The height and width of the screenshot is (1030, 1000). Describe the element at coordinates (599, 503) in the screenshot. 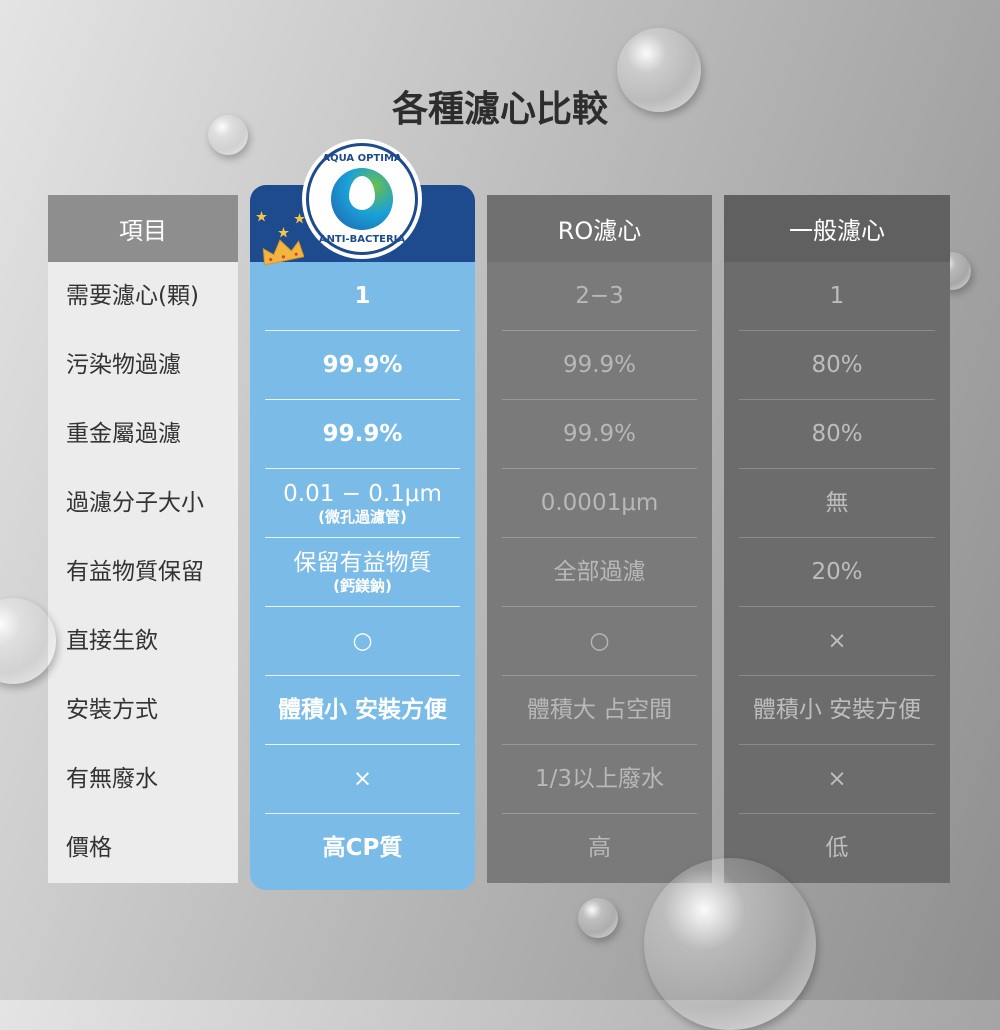

I see `cell: 0.0001μm` at that location.